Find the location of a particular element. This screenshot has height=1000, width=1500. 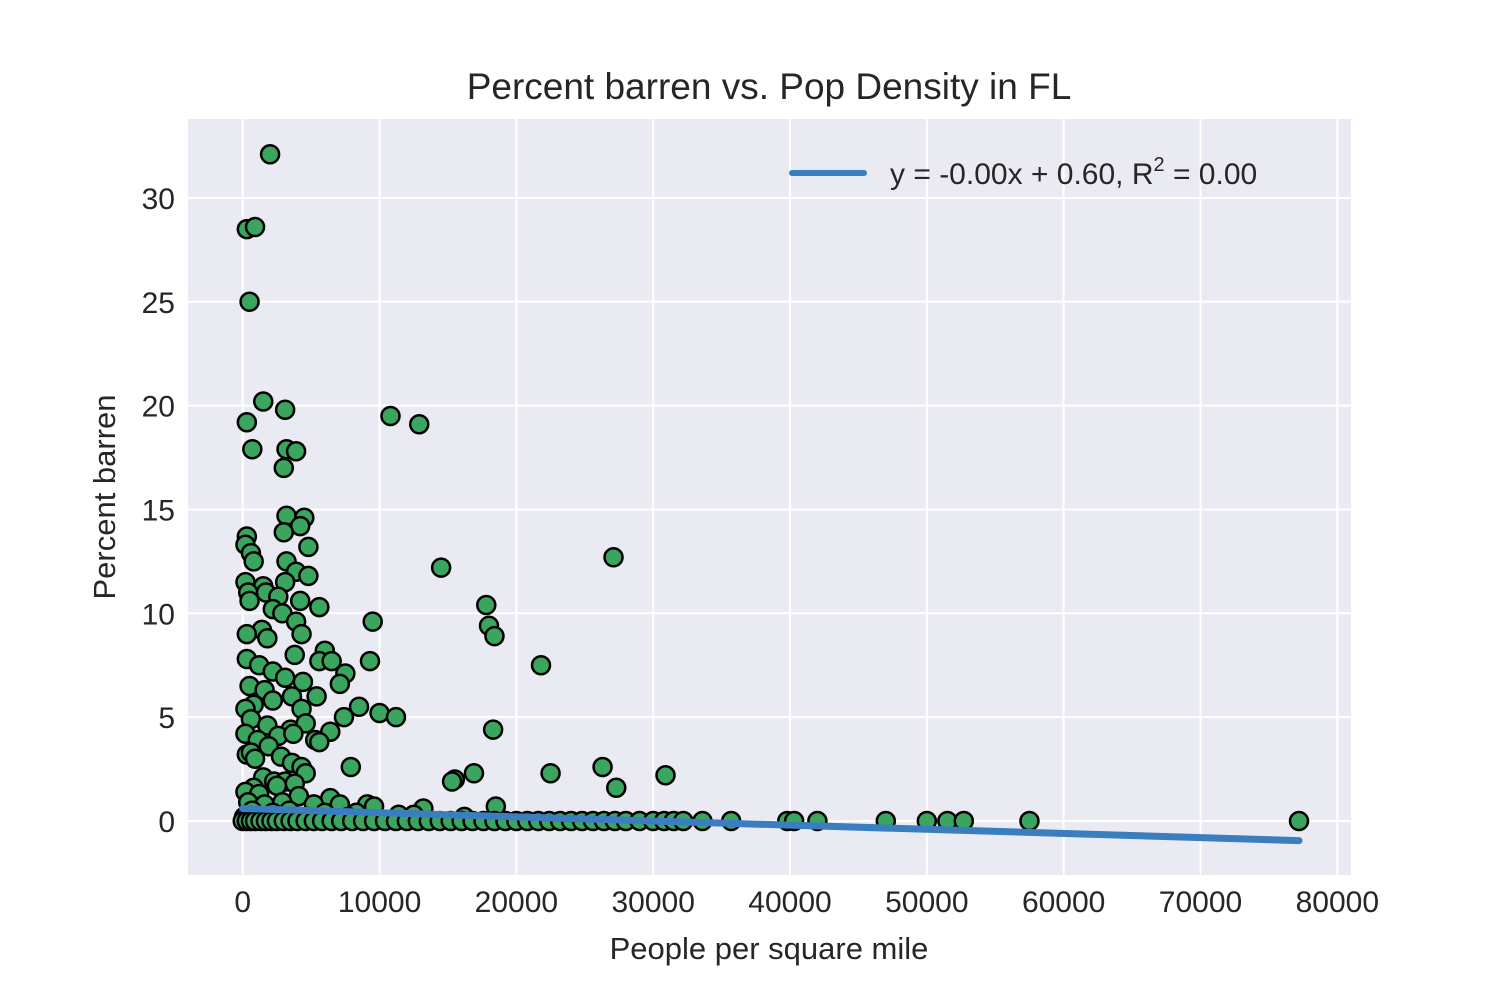

y-tick-labels: 0 5 10 15 20 25 30 is located at coordinates (158, 511).